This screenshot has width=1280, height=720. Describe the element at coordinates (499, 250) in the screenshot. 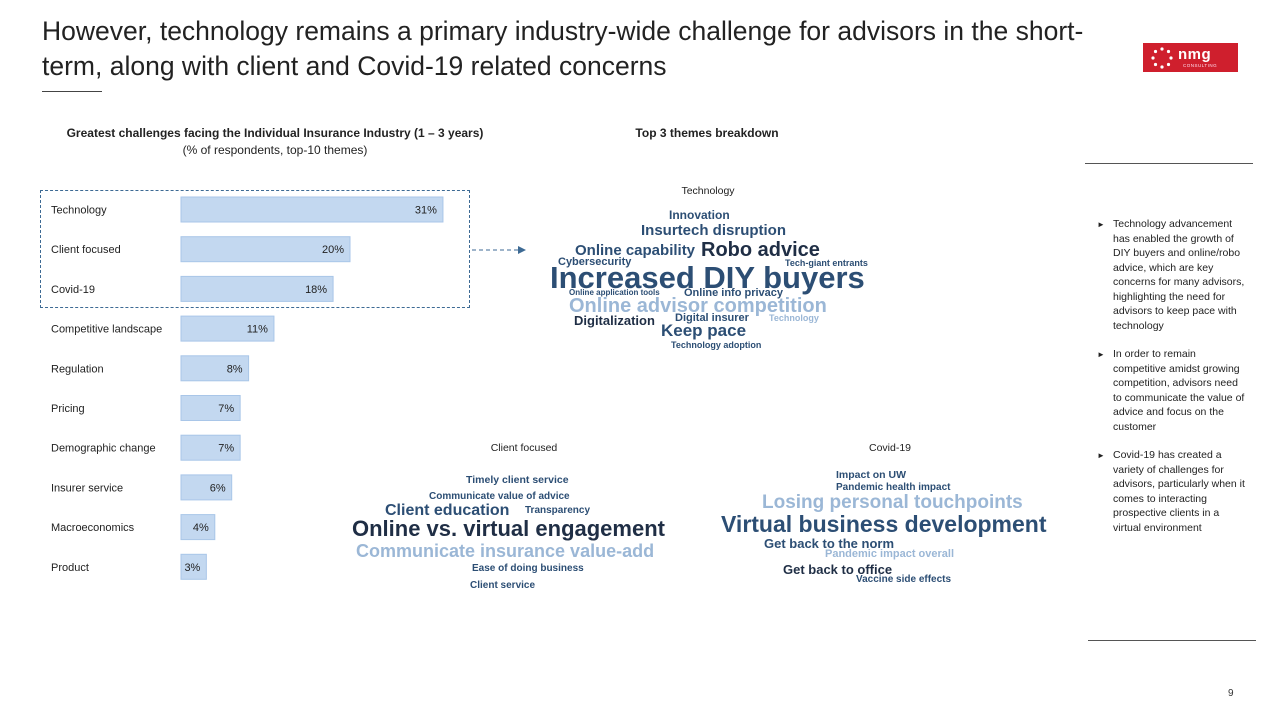

I see `dashed-arrow-icon` at that location.